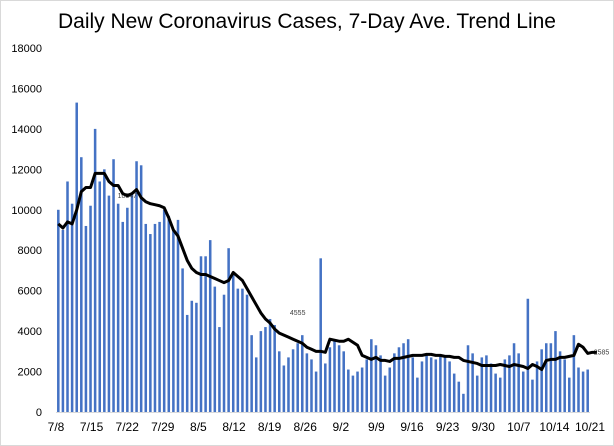  I want to click on x-tick-label: 9/2, so click(340, 427).